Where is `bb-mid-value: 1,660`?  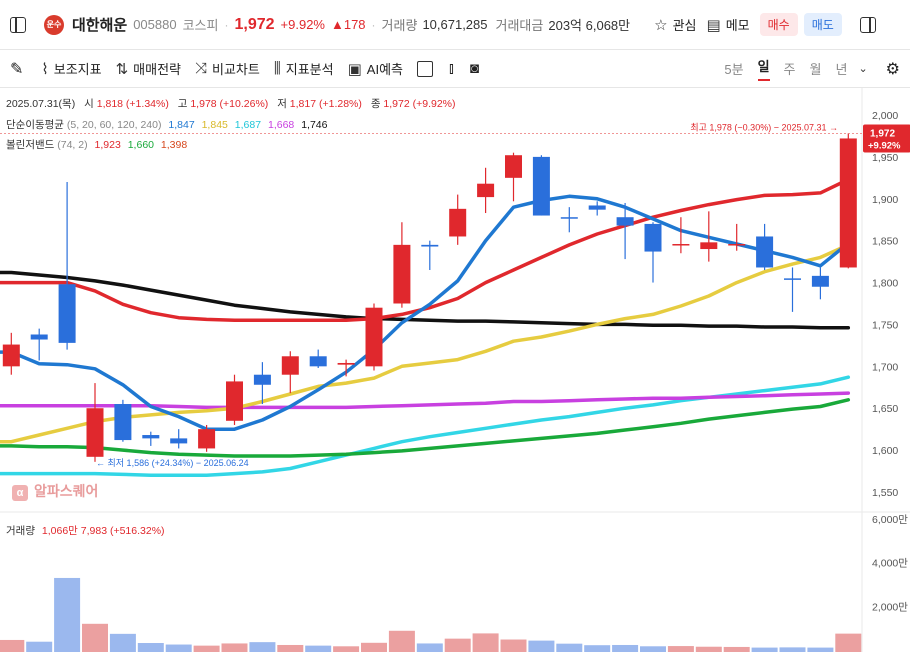 bb-mid-value: 1,660 is located at coordinates (140, 145).